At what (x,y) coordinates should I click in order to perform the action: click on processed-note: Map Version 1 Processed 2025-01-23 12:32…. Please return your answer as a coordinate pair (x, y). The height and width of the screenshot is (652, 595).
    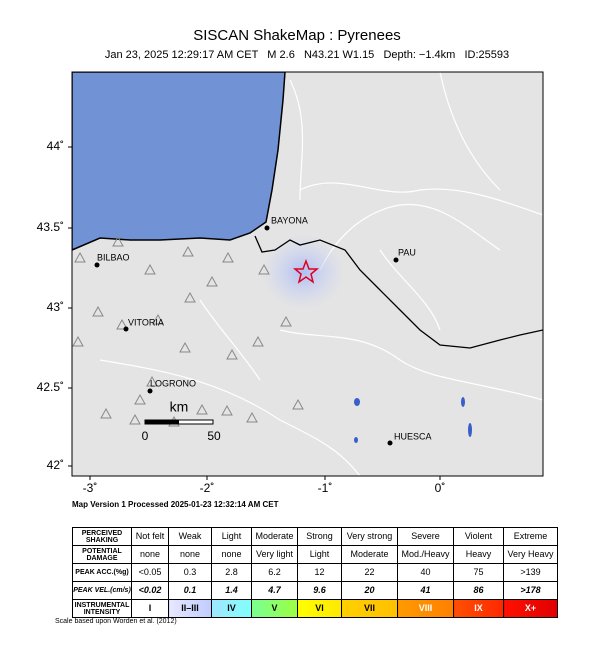
    Looking at the image, I should click on (175, 504).